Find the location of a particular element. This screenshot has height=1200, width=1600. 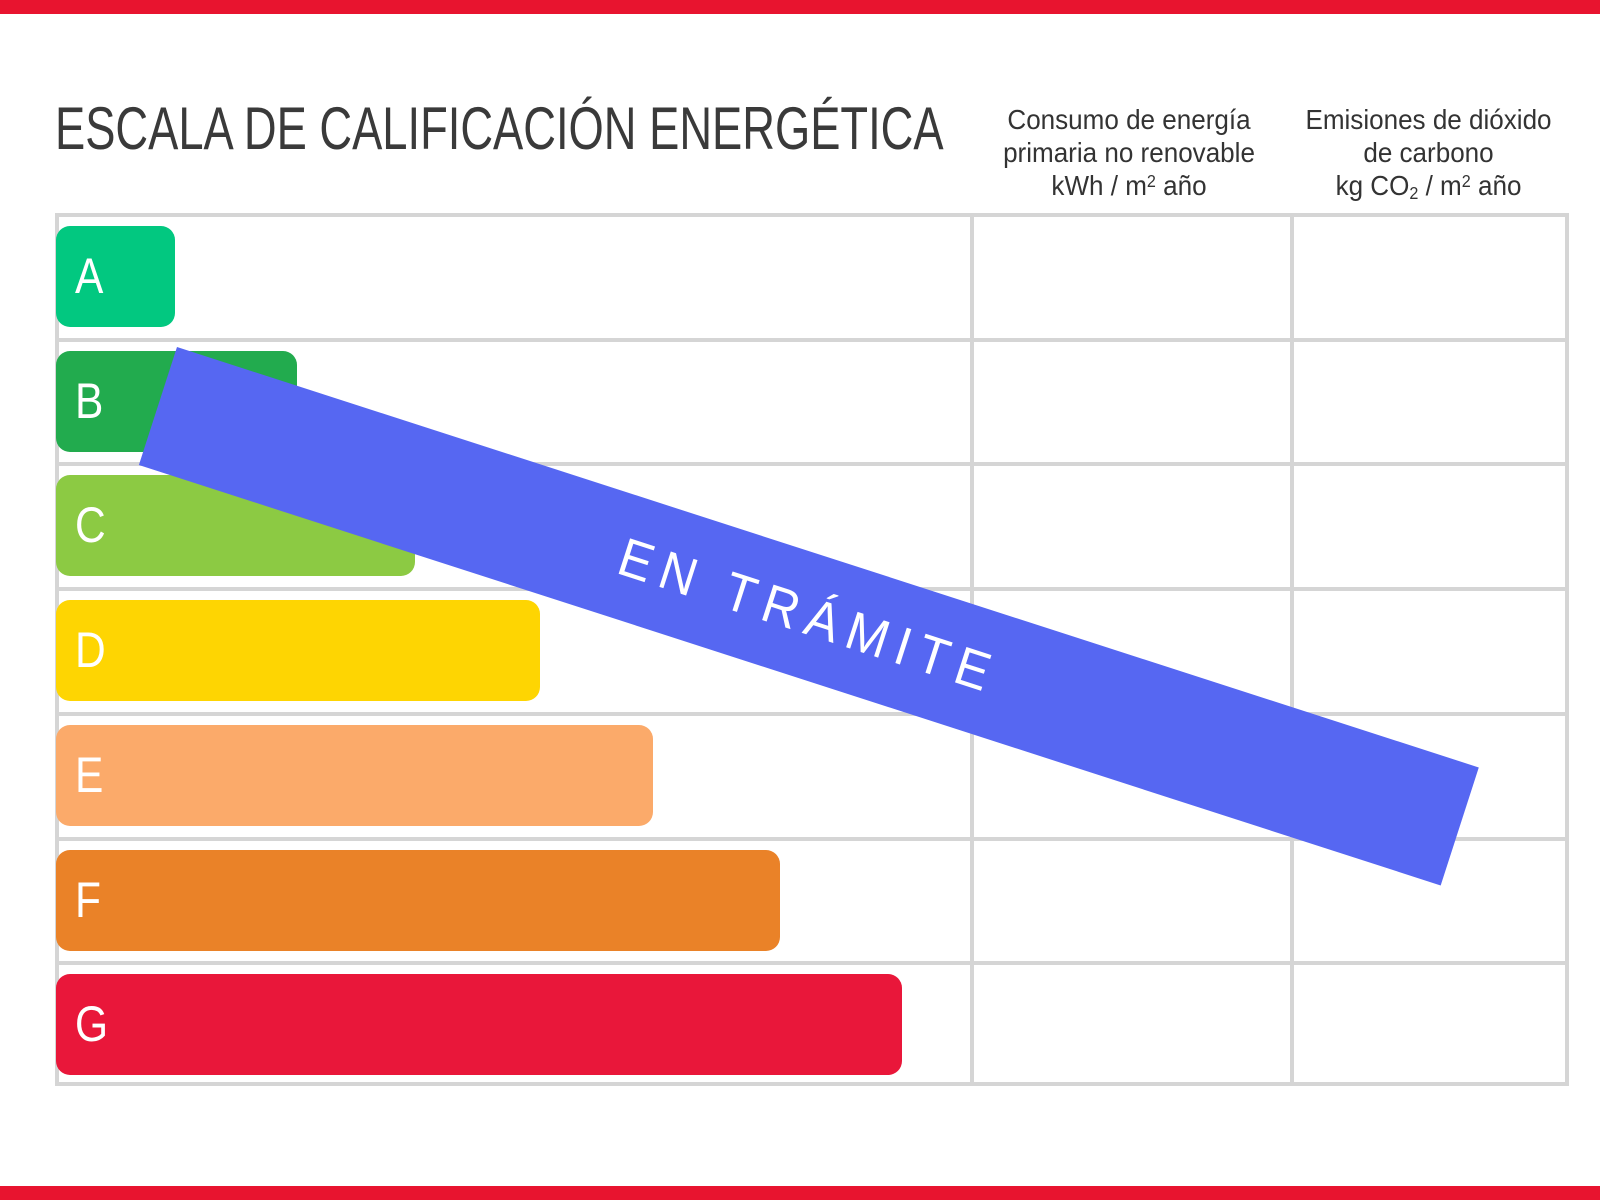

rating-letter-A: A is located at coordinates (89, 275).